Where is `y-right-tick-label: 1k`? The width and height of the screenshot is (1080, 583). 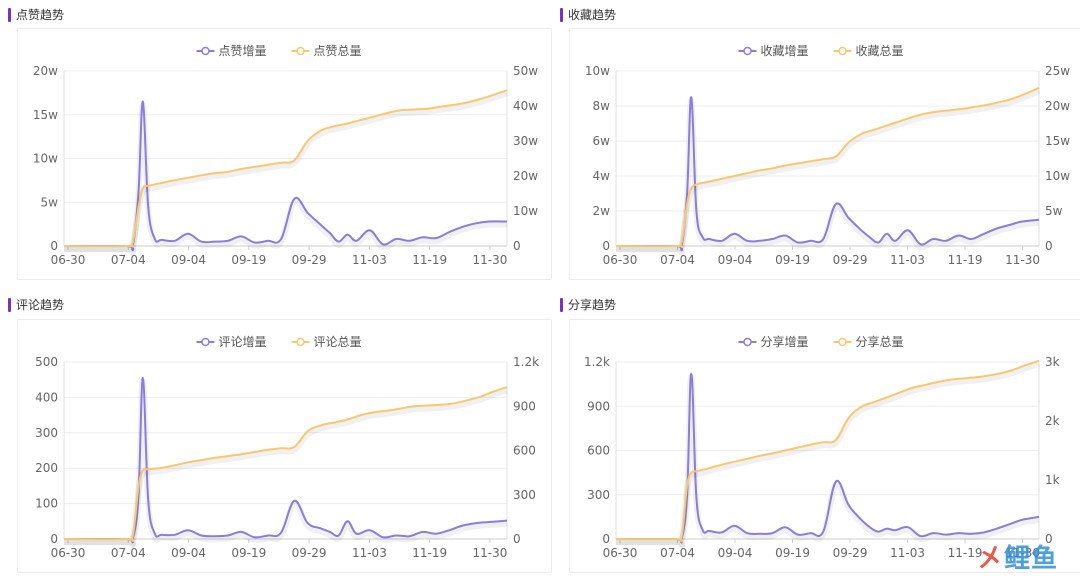
y-right-tick-label: 1k is located at coordinates (1052, 480).